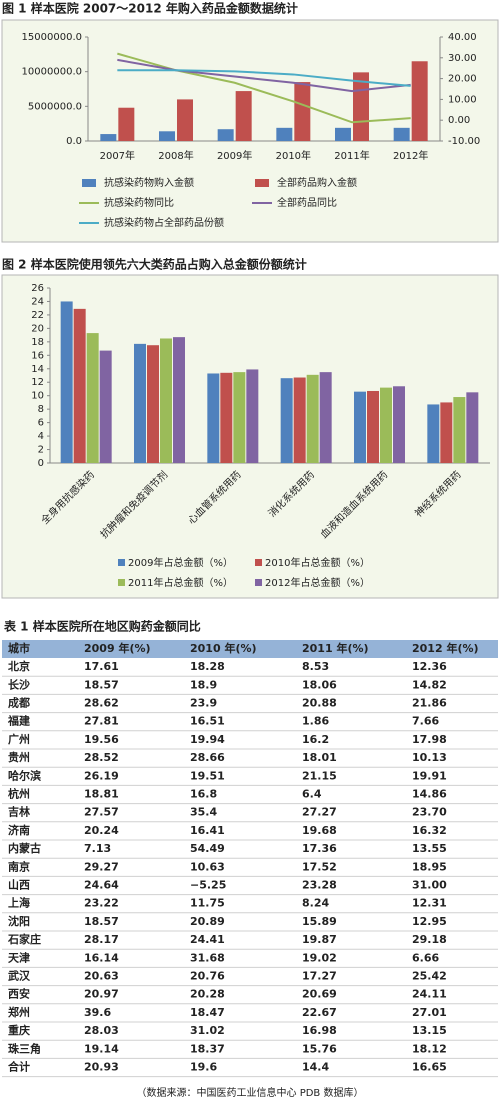 This screenshot has width=500, height=1098. What do you see at coordinates (319, 1030) in the screenshot?
I see `table-cell: 16.98` at bounding box center [319, 1030].